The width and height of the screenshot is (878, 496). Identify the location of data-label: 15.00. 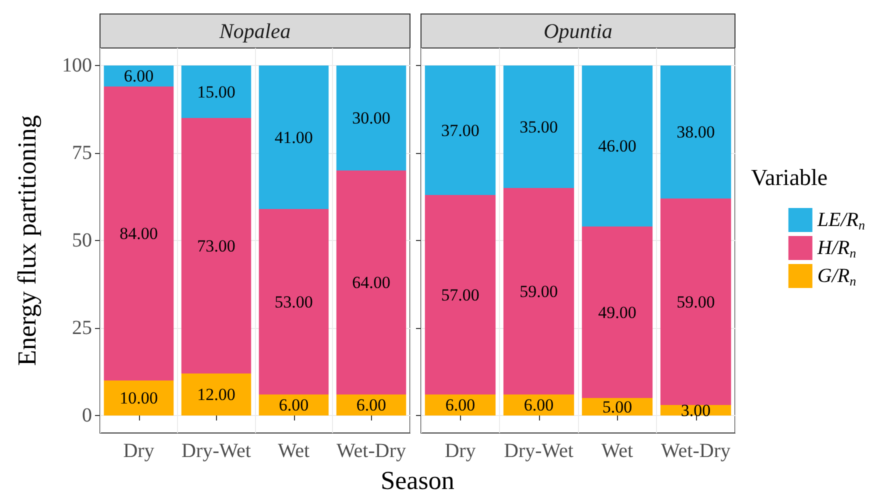
(216, 92).